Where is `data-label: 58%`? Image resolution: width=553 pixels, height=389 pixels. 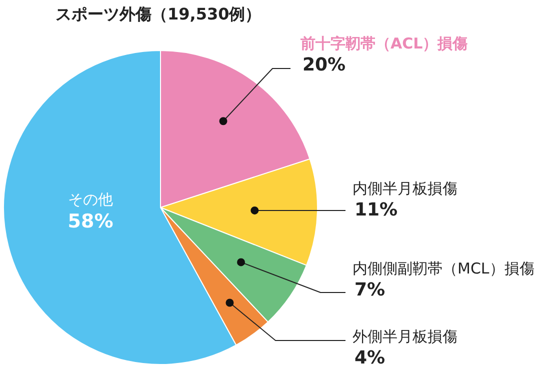
data-label: 58% is located at coordinates (91, 221).